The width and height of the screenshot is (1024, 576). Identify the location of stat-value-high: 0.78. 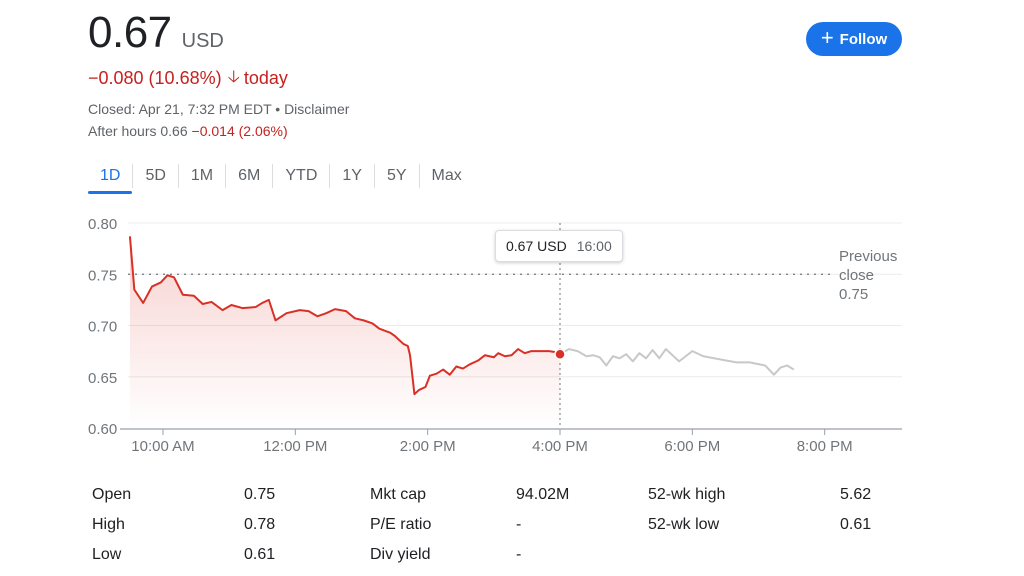
(260, 524).